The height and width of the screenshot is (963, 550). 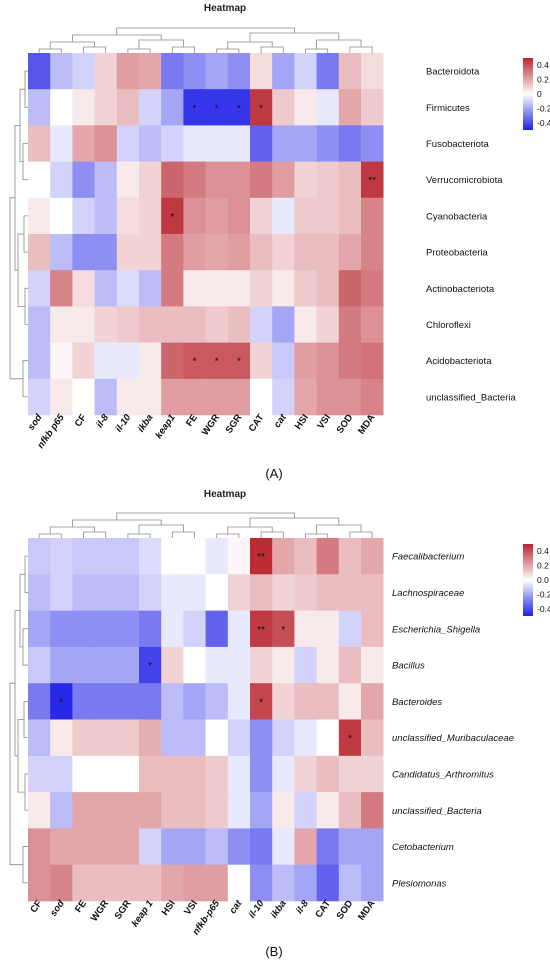 What do you see at coordinates (539, 94) in the screenshot?
I see `legend-tick-label: 0` at bounding box center [539, 94].